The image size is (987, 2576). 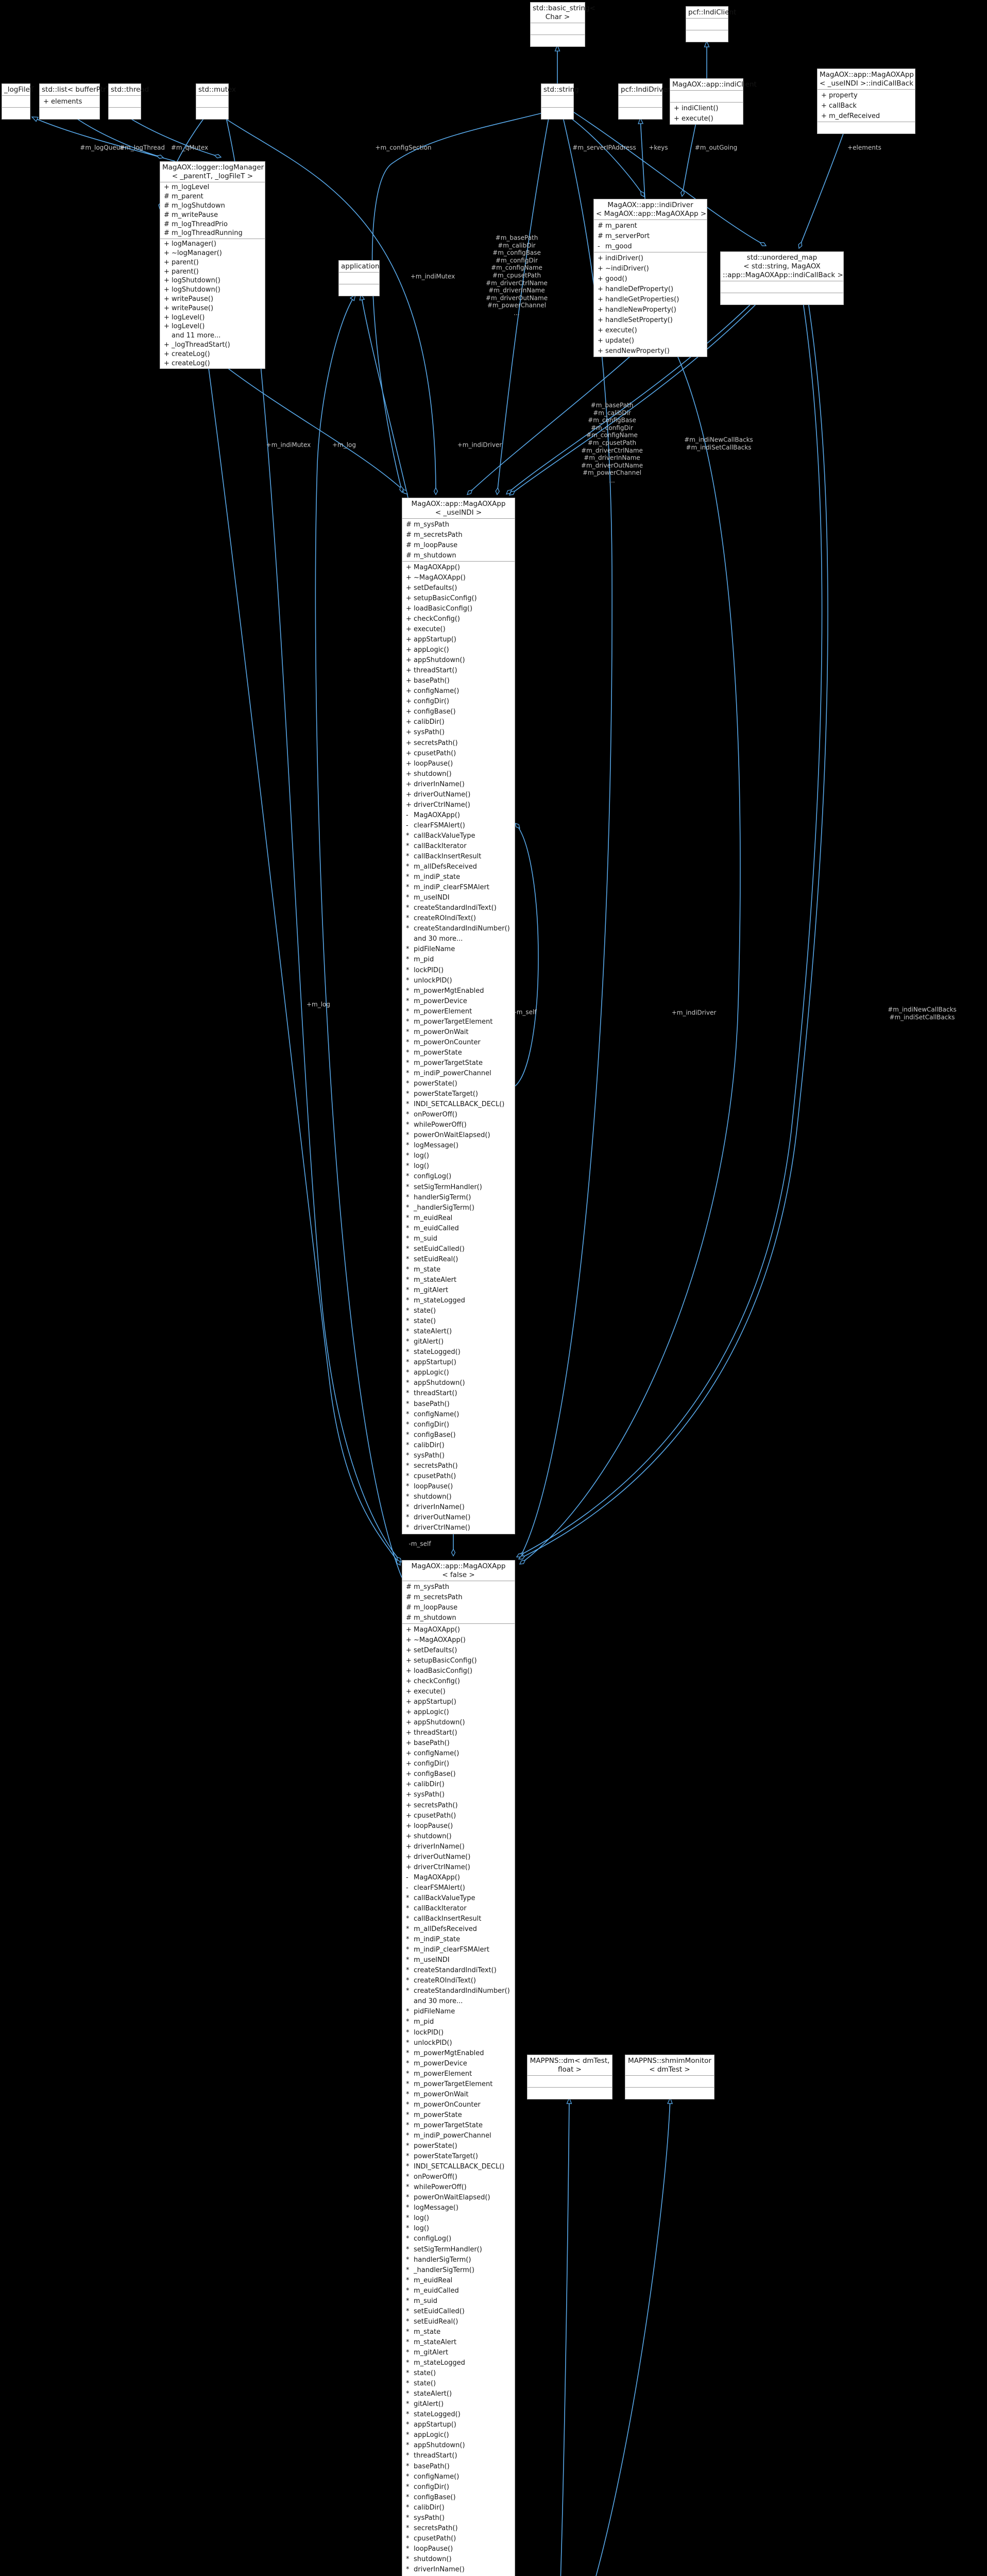 What do you see at coordinates (612, 405) in the screenshot?
I see `edge-label-line: #m_basePath` at bounding box center [612, 405].